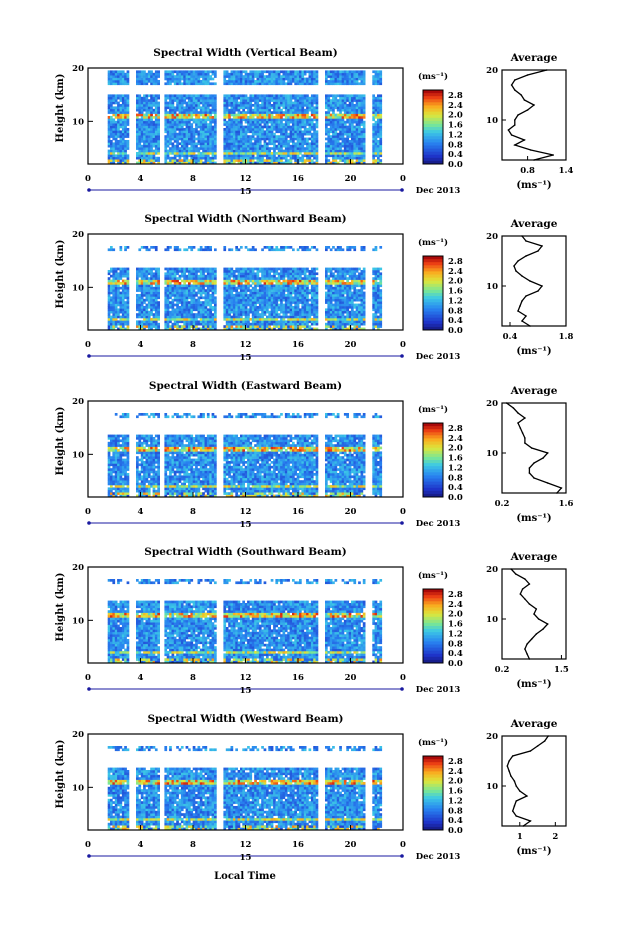 This screenshot has width=622, height=929. Describe the element at coordinates (433, 76) in the screenshot. I see `colorbar-label: (ms⁻¹)` at that location.